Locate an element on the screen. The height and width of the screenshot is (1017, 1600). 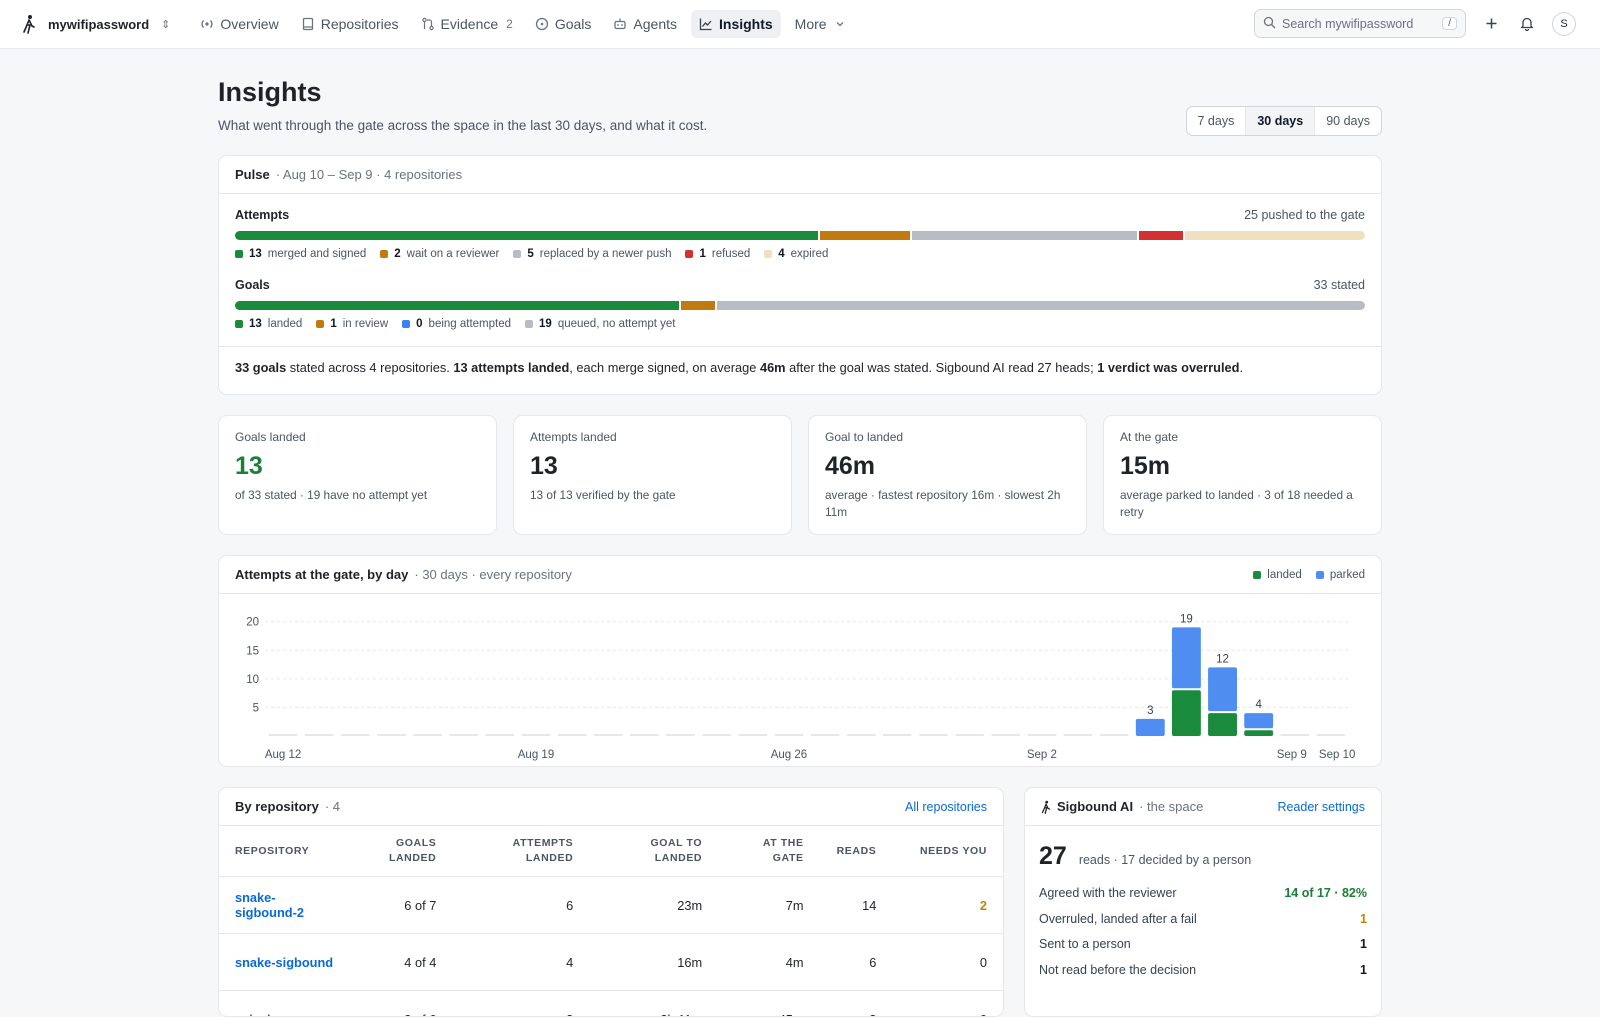
col-repository: Repository is located at coordinates (285, 851).